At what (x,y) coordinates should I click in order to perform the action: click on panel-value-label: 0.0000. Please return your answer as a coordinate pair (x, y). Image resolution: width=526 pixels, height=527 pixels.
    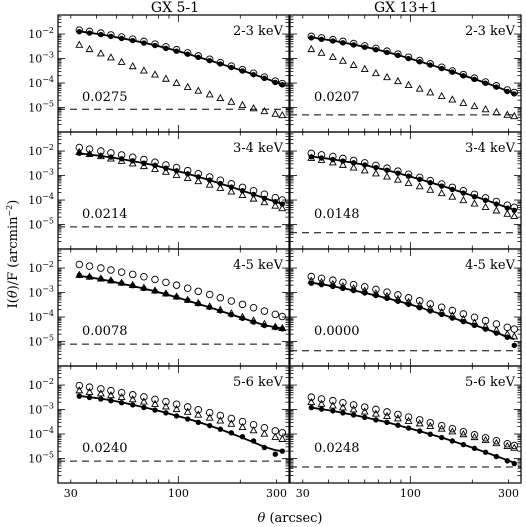
    Looking at the image, I should click on (337, 331).